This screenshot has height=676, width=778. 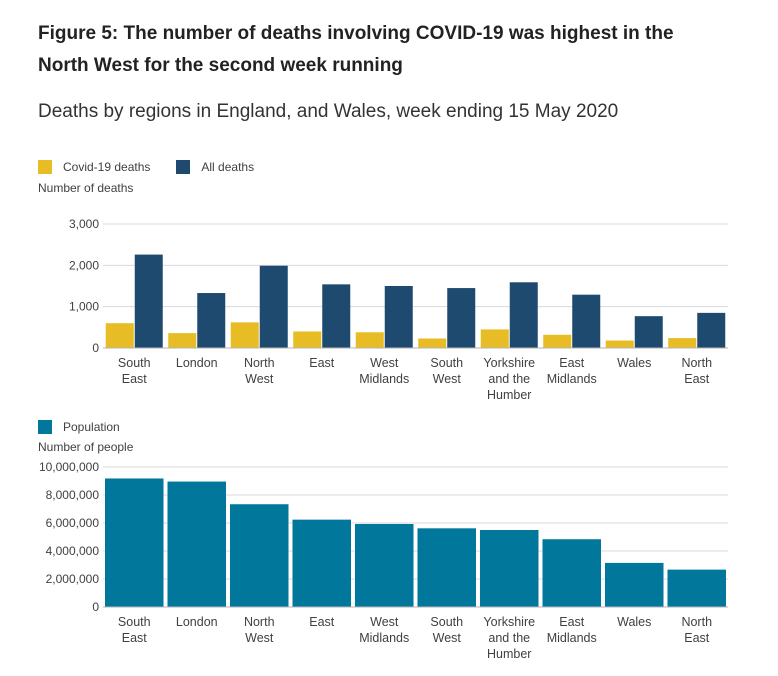 What do you see at coordinates (523, 315) in the screenshot?
I see `bar-all-deaths-yorkshire-and-the-humber` at bounding box center [523, 315].